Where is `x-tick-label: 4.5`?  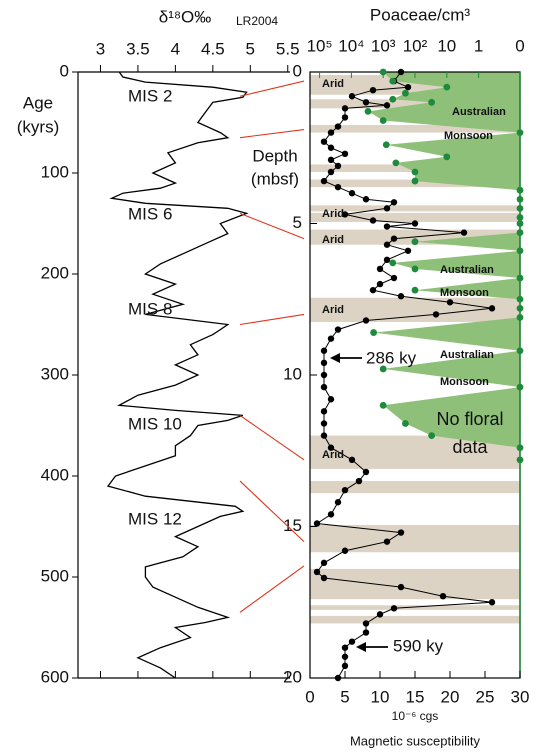
x-tick-label: 4.5 is located at coordinates (213, 48).